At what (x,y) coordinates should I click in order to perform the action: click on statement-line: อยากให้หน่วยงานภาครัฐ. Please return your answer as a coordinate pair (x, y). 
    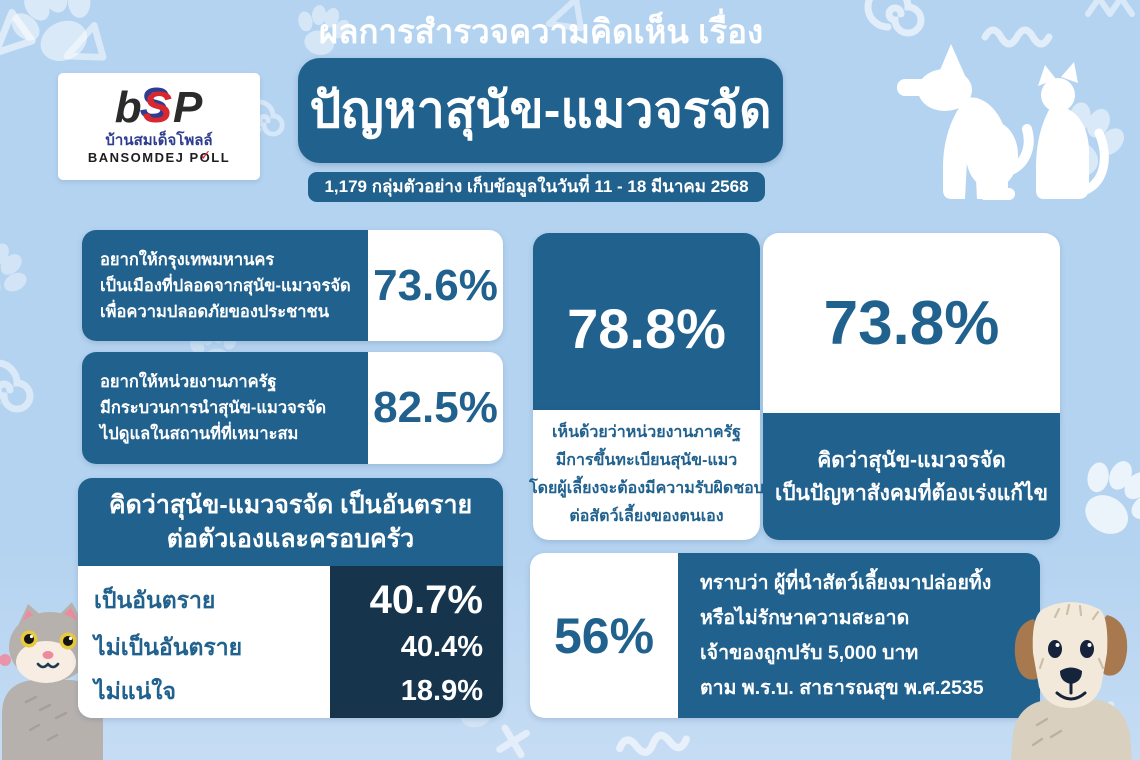
    Looking at the image, I should click on (188, 382).